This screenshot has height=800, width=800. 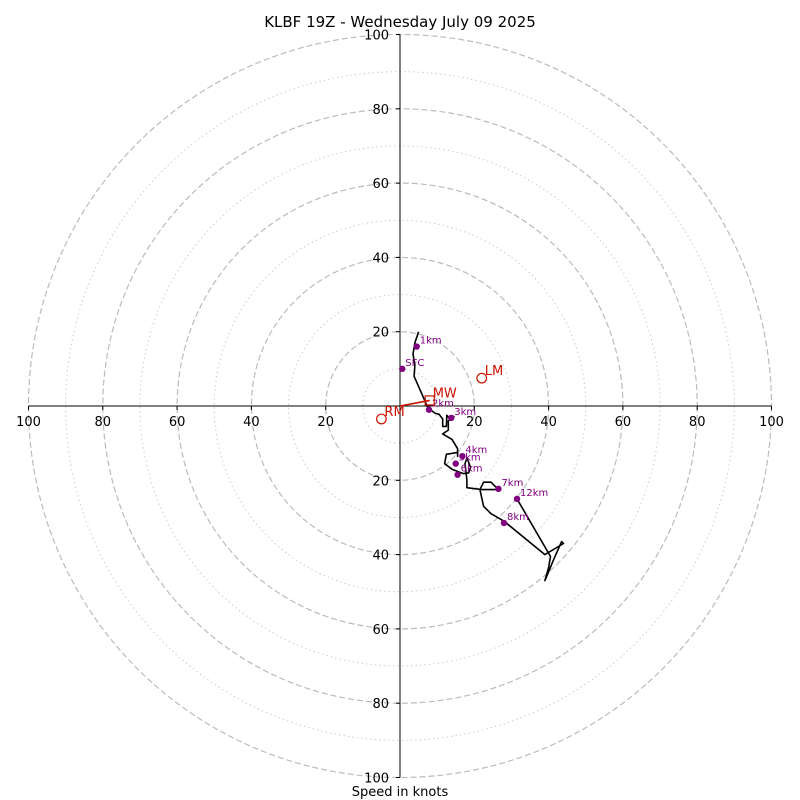 What do you see at coordinates (534, 493) in the screenshot?
I see `height-marker-label: 12km` at bounding box center [534, 493].